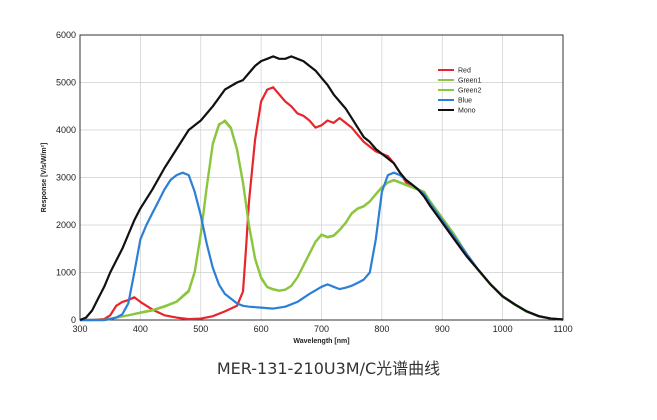 The image size is (657, 420). What do you see at coordinates (562, 329) in the screenshot?
I see `x-tick-label: 1100` at bounding box center [562, 329].